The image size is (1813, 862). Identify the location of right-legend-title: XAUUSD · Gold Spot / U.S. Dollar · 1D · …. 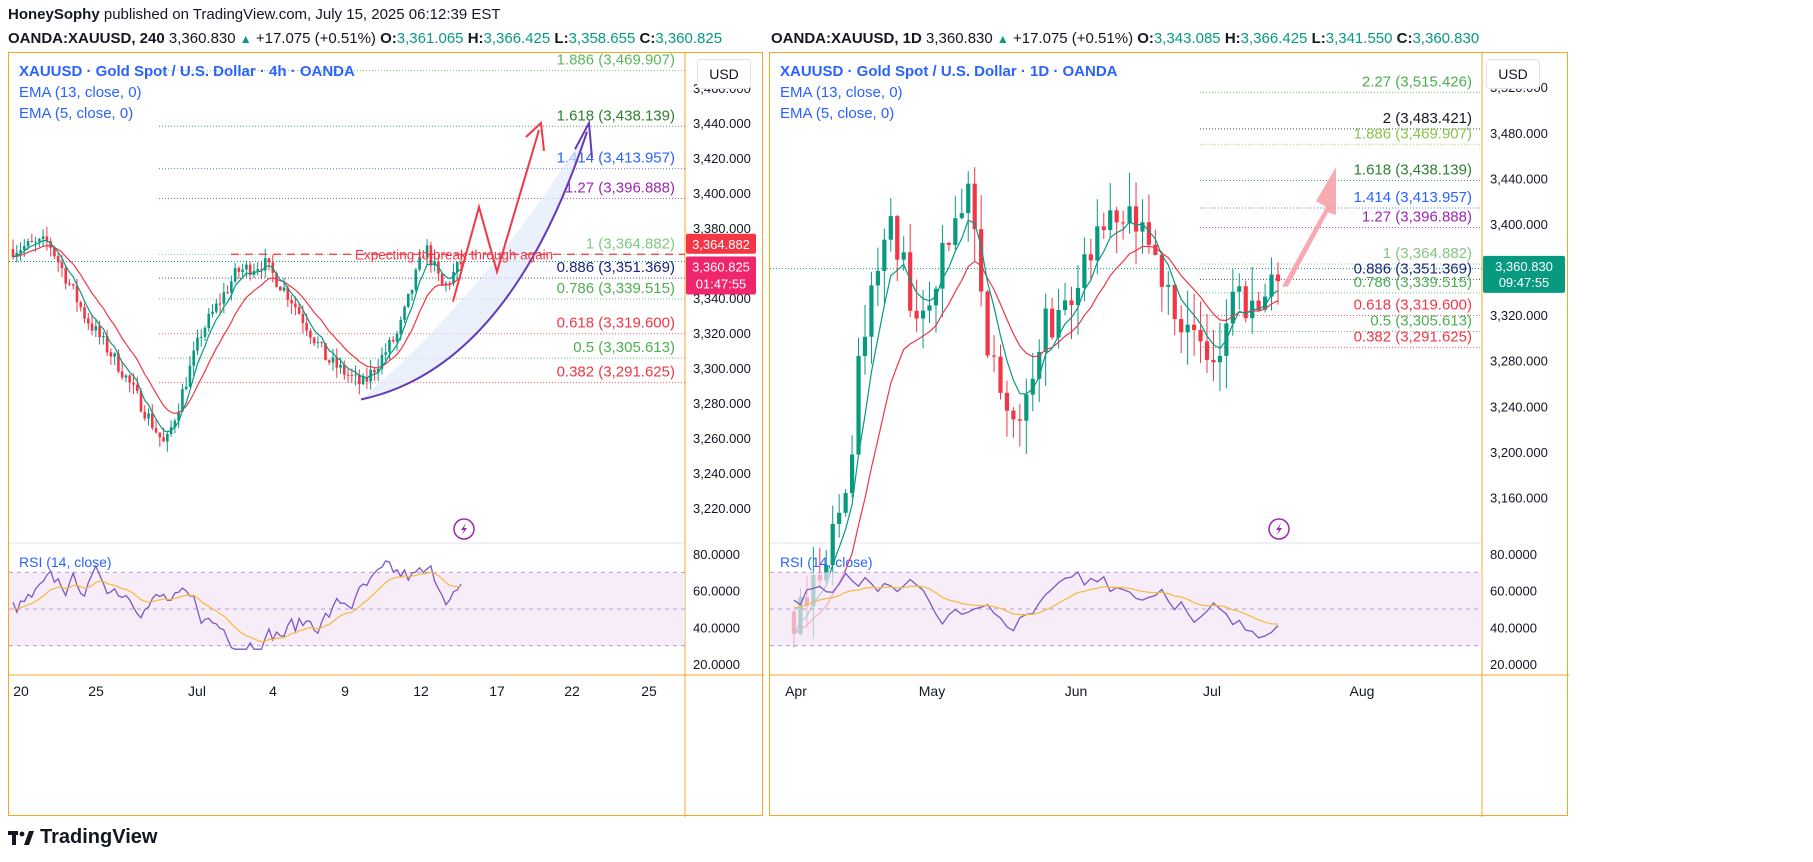
(949, 71).